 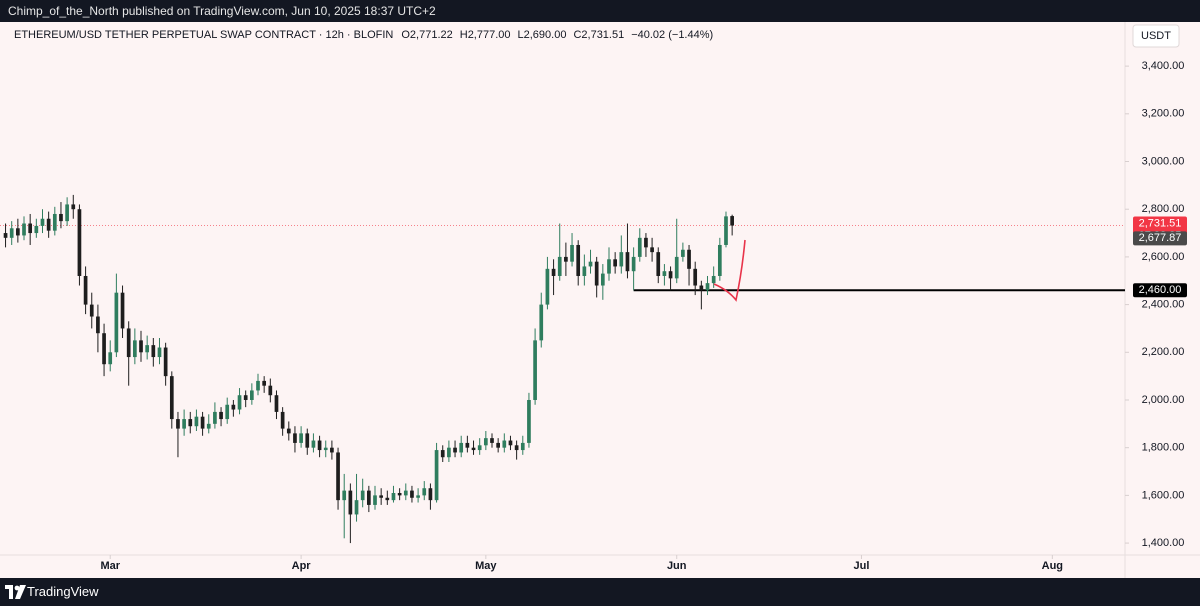 What do you see at coordinates (1163, 495) in the screenshot?
I see `y-tick-label: 1,600.00` at bounding box center [1163, 495].